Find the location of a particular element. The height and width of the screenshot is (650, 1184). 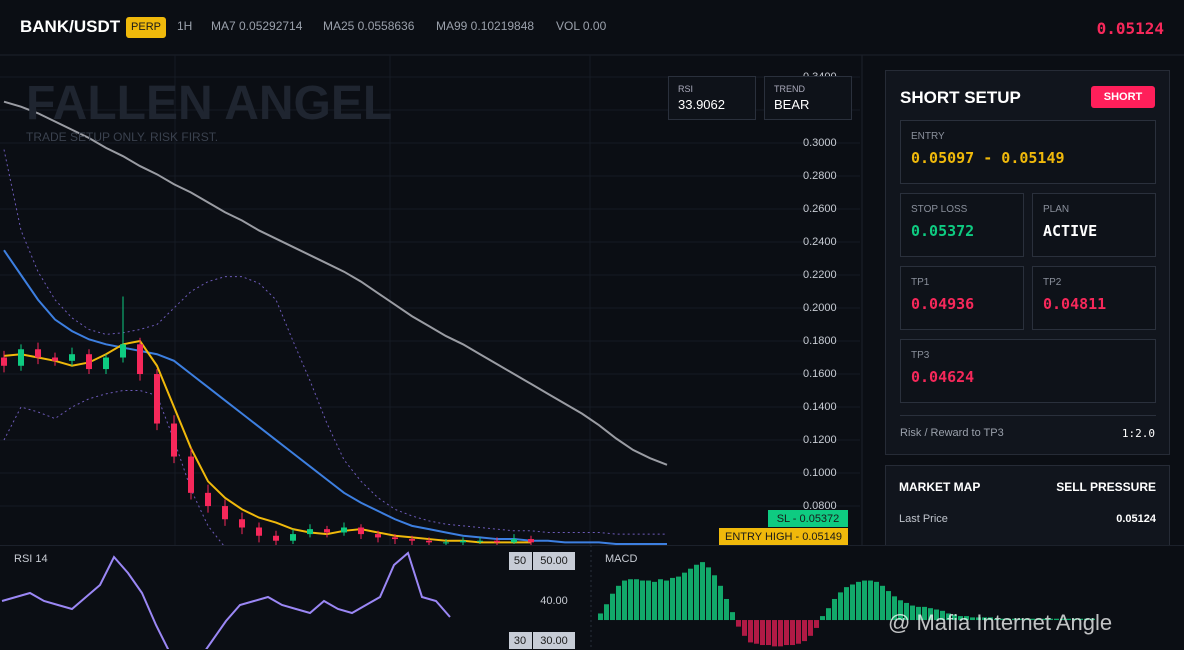

plan-box: PLAN ACTIVE is located at coordinates (1094, 225).